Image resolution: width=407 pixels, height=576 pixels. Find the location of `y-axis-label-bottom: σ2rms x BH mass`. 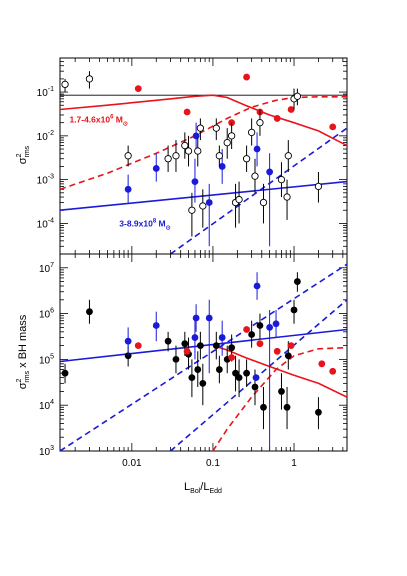

y-axis-label-bottom: σ2rms x BH mass is located at coordinates (23, 351).